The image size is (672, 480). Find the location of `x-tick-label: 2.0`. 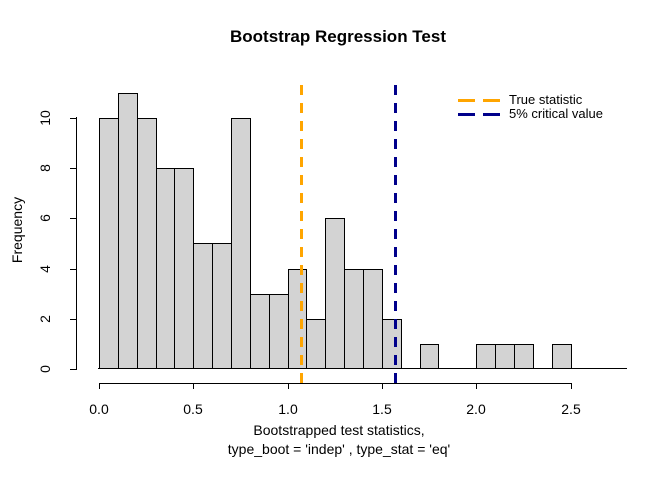

x-tick-label: 2.0 is located at coordinates (476, 409).